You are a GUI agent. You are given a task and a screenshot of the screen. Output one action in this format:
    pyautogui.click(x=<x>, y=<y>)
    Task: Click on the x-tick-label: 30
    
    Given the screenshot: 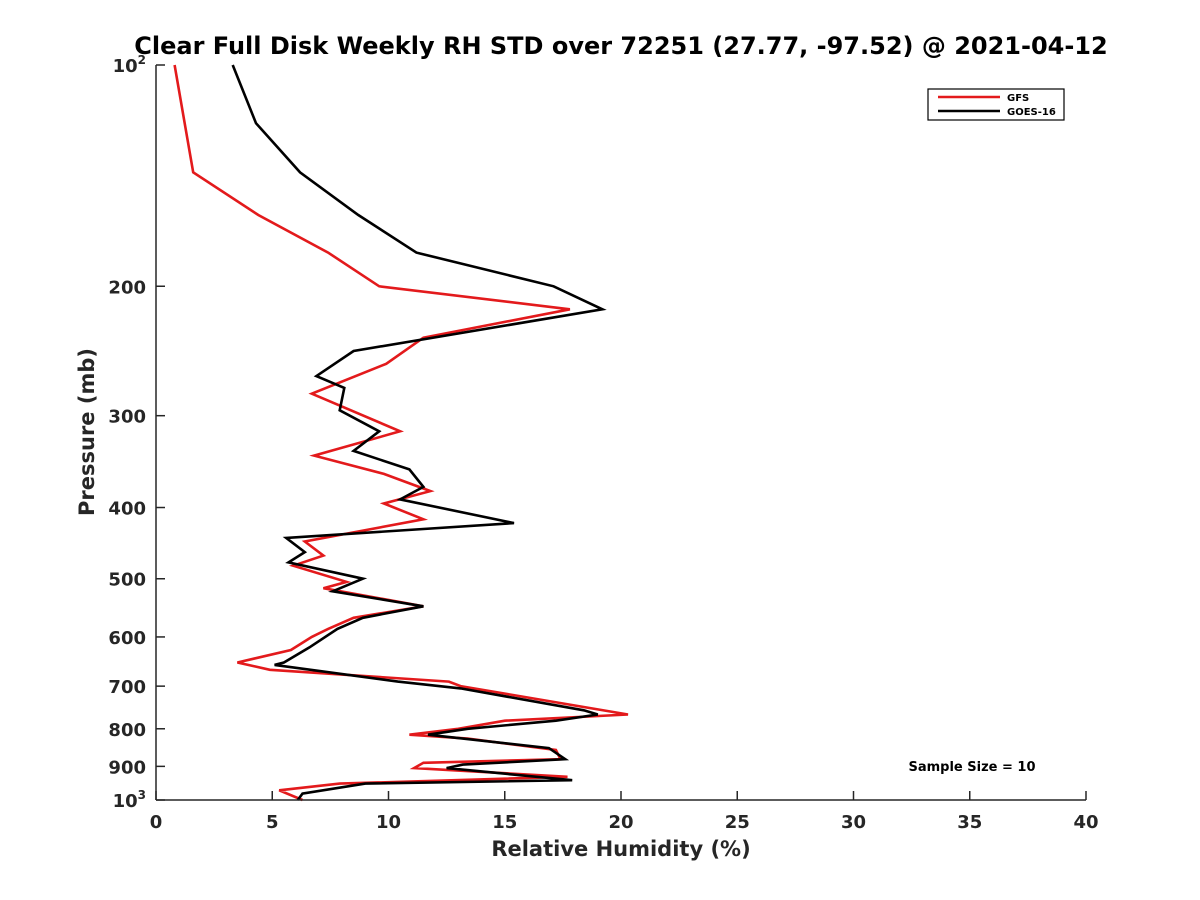 What is the action you would take?
    pyautogui.click(x=853, y=822)
    